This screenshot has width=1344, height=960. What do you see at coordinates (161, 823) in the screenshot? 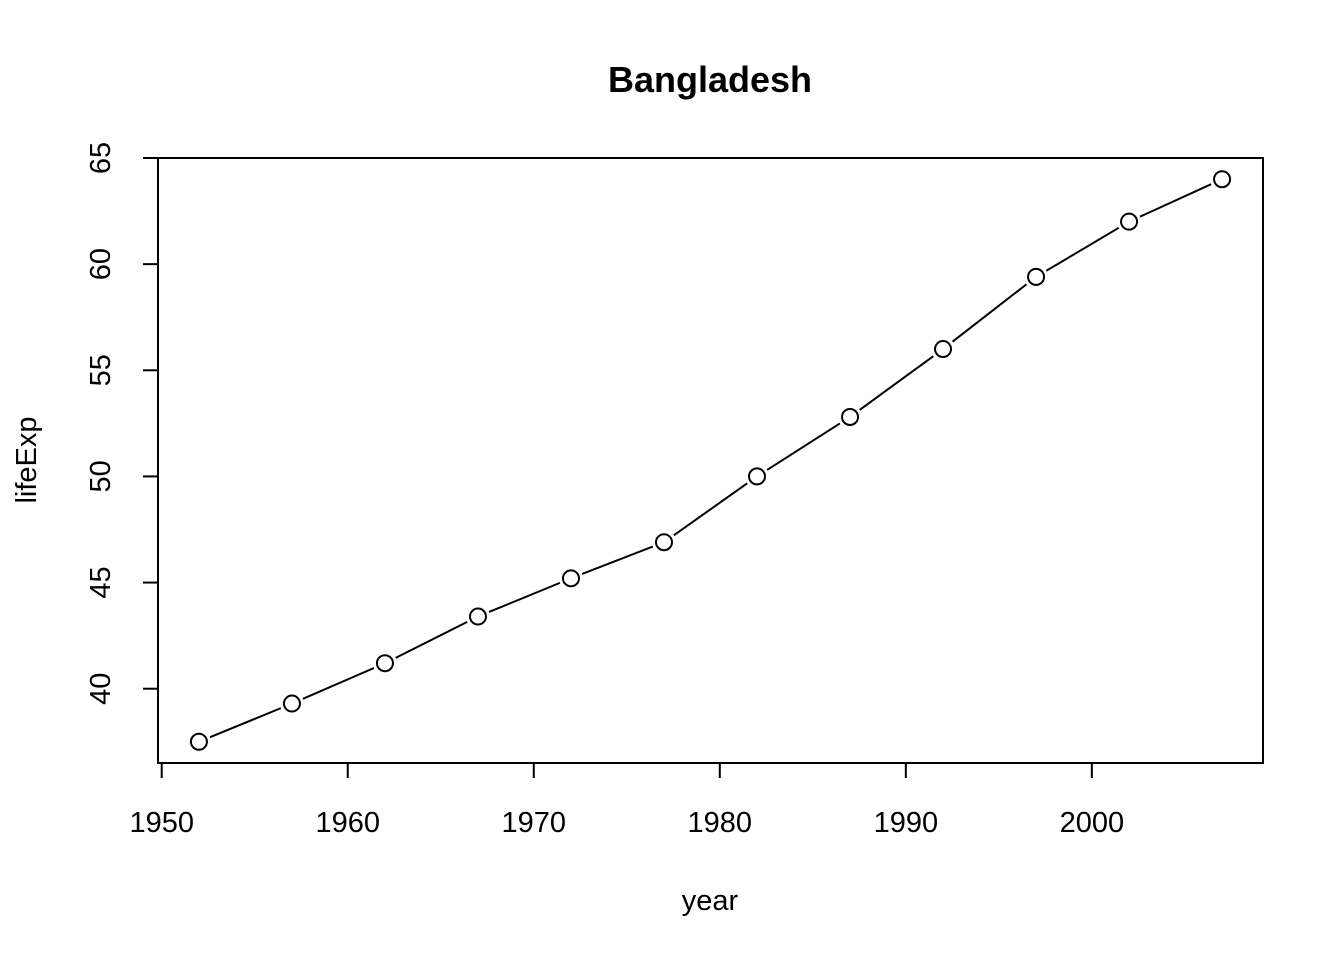
I see `x-tick-label: 1950` at bounding box center [161, 823].